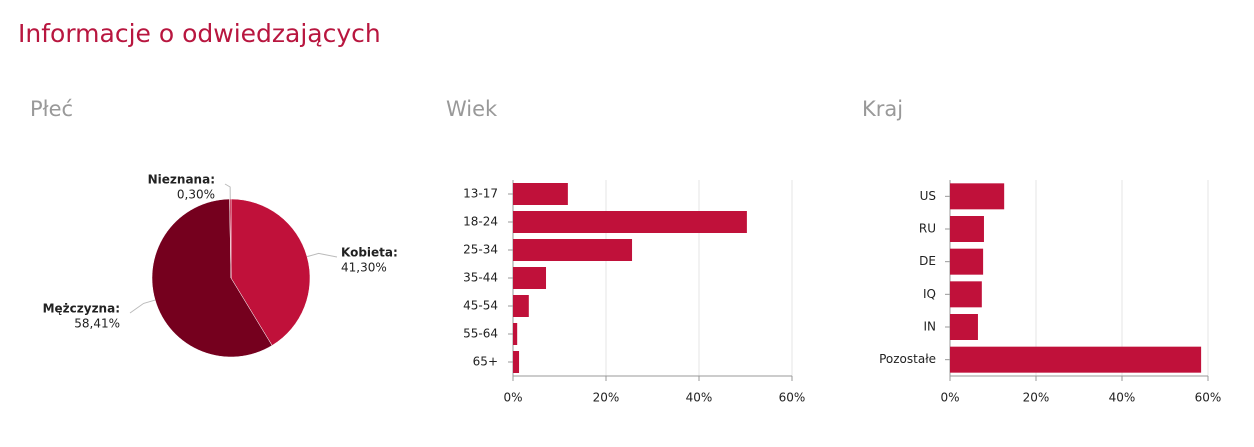  I want to click on pie-value-label: 58,41%, so click(97, 324).